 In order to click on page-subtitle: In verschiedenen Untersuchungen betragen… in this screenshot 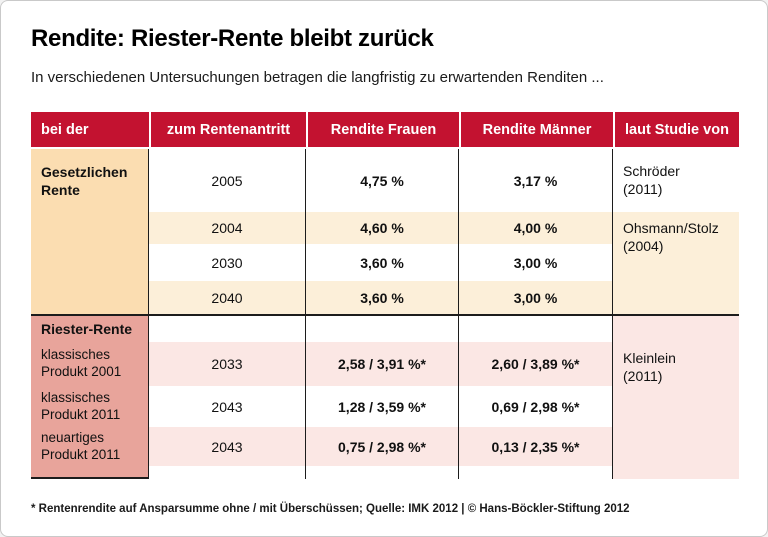, I will do `click(317, 77)`.